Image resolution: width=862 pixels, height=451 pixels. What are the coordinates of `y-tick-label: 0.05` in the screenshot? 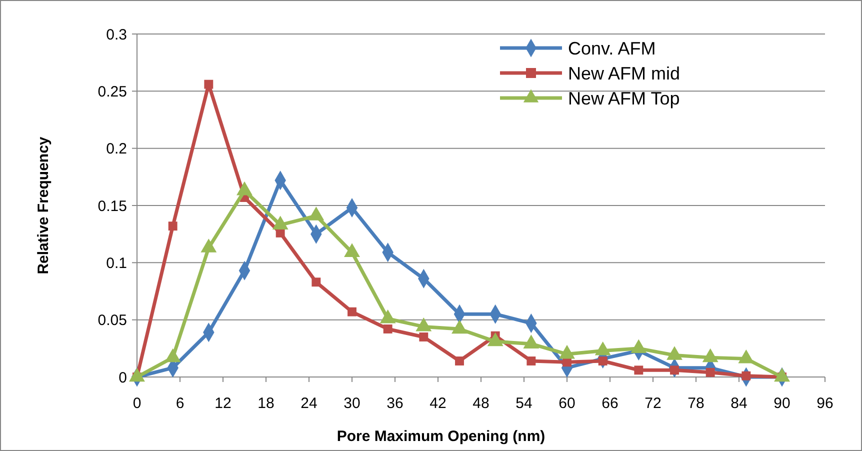 It's located at (112, 321).